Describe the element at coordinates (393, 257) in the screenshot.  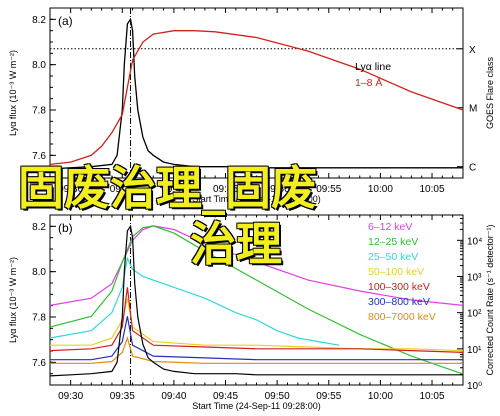
I see `legend-entry: 25–50 keV` at that location.